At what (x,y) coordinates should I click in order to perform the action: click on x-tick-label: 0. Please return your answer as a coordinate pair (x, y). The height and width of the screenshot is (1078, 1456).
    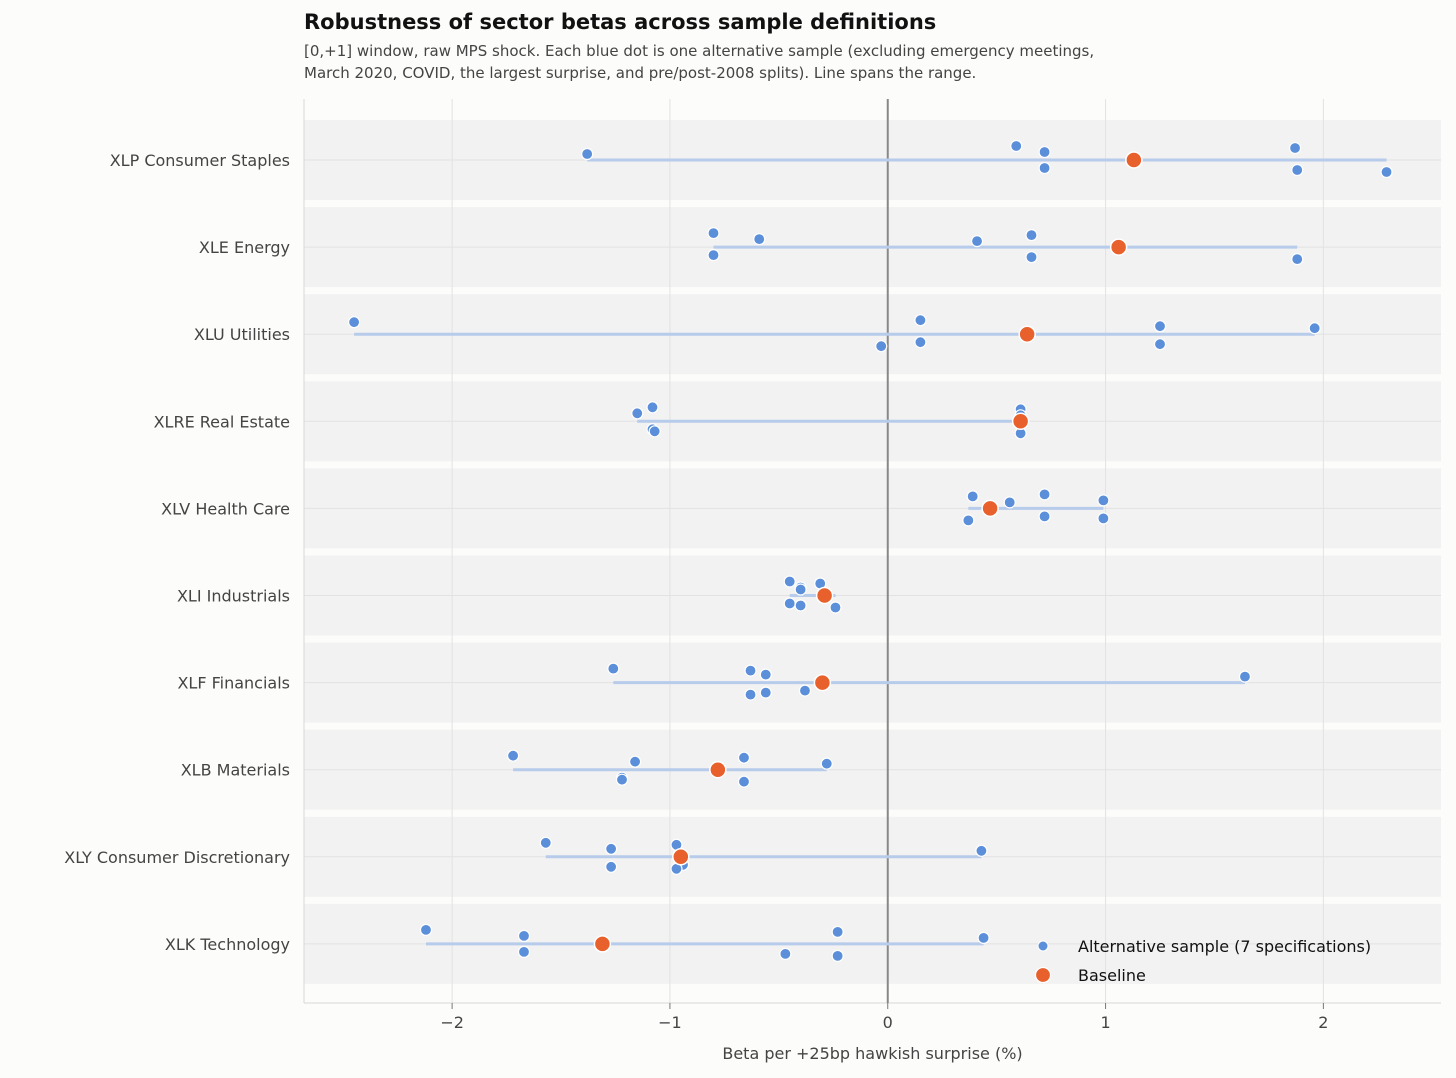
    Looking at the image, I should click on (888, 1022).